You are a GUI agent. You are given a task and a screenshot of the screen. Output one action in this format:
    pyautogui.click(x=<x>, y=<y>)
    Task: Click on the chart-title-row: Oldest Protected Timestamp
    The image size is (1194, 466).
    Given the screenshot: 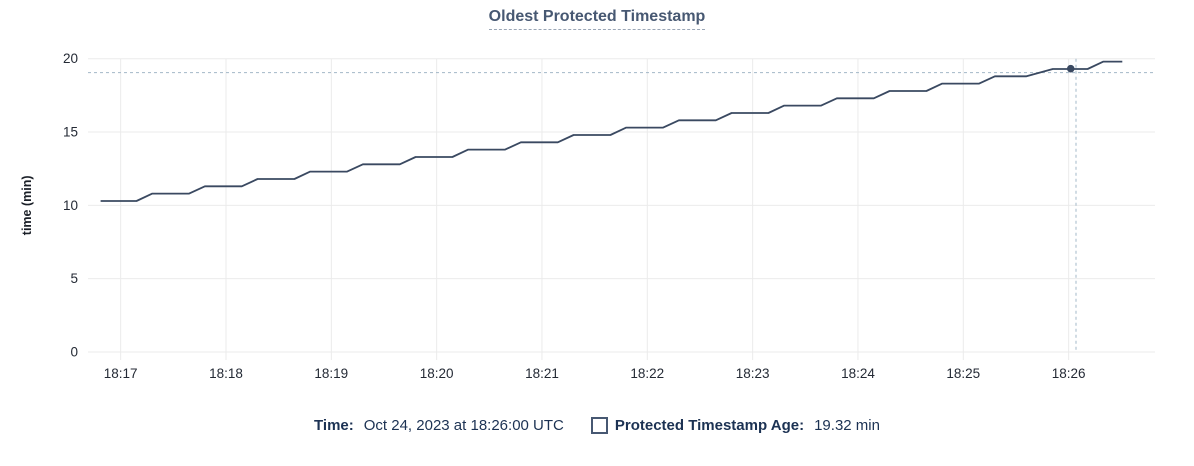 What is the action you would take?
    pyautogui.click(x=597, y=19)
    